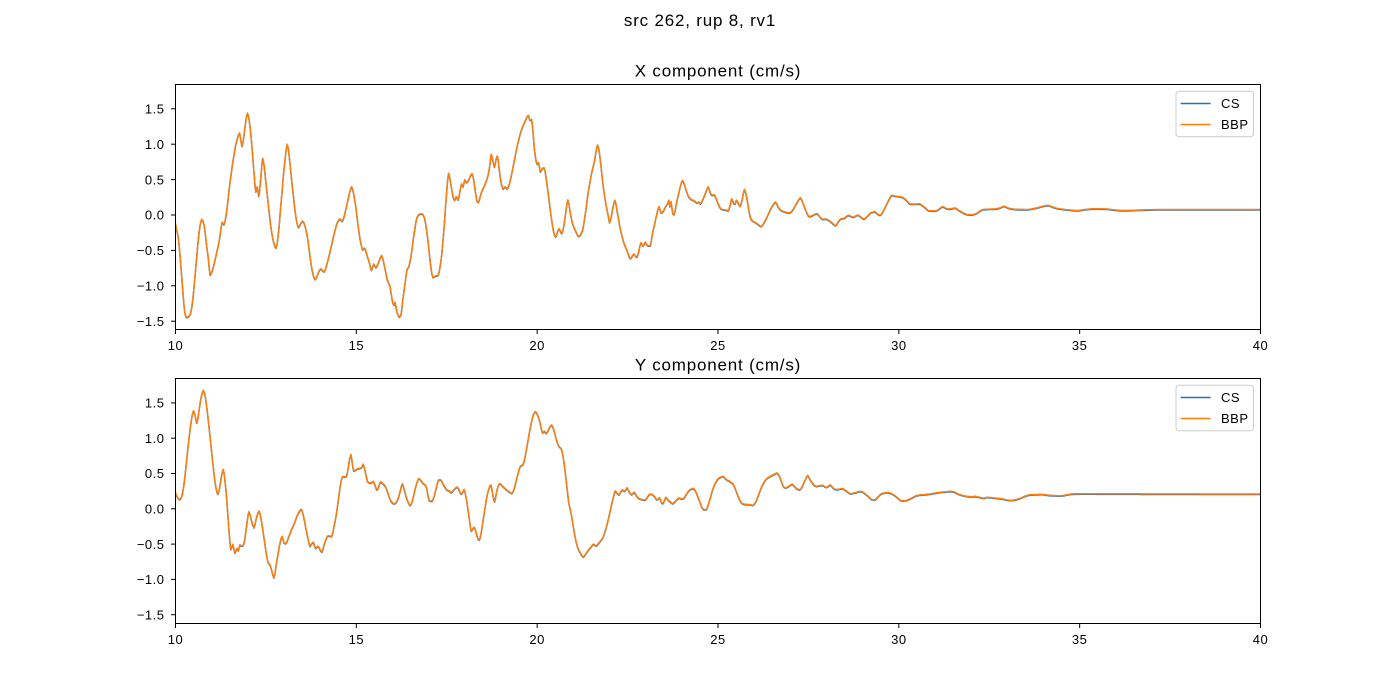 This screenshot has width=1400, height=700. What do you see at coordinates (700, 20) in the screenshot?
I see `svg-text: src 262, rup 8, rv1` at bounding box center [700, 20].